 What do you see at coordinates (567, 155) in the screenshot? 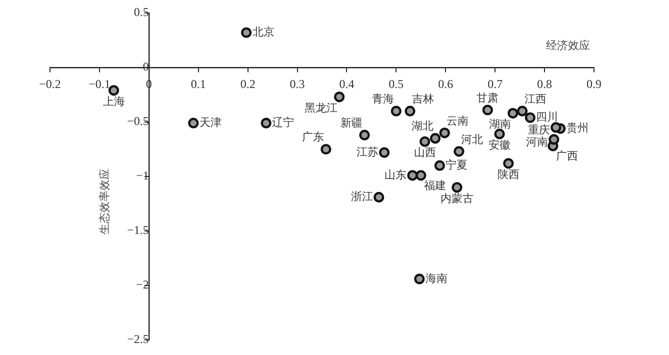
I see `series-label: 广西` at bounding box center [567, 155].